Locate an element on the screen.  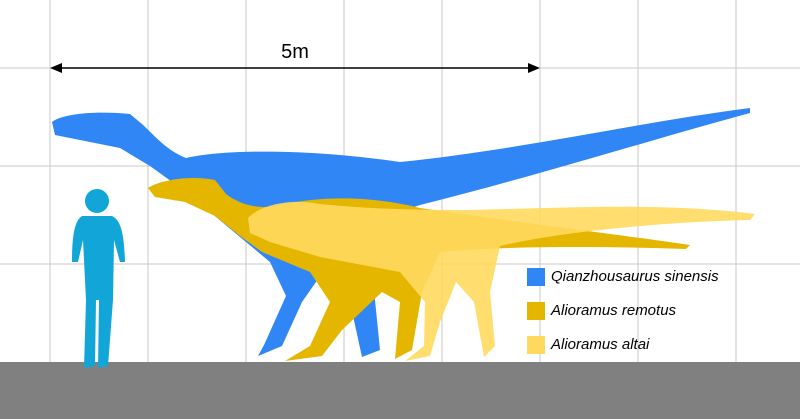
human-silhouette is located at coordinates (98, 278).